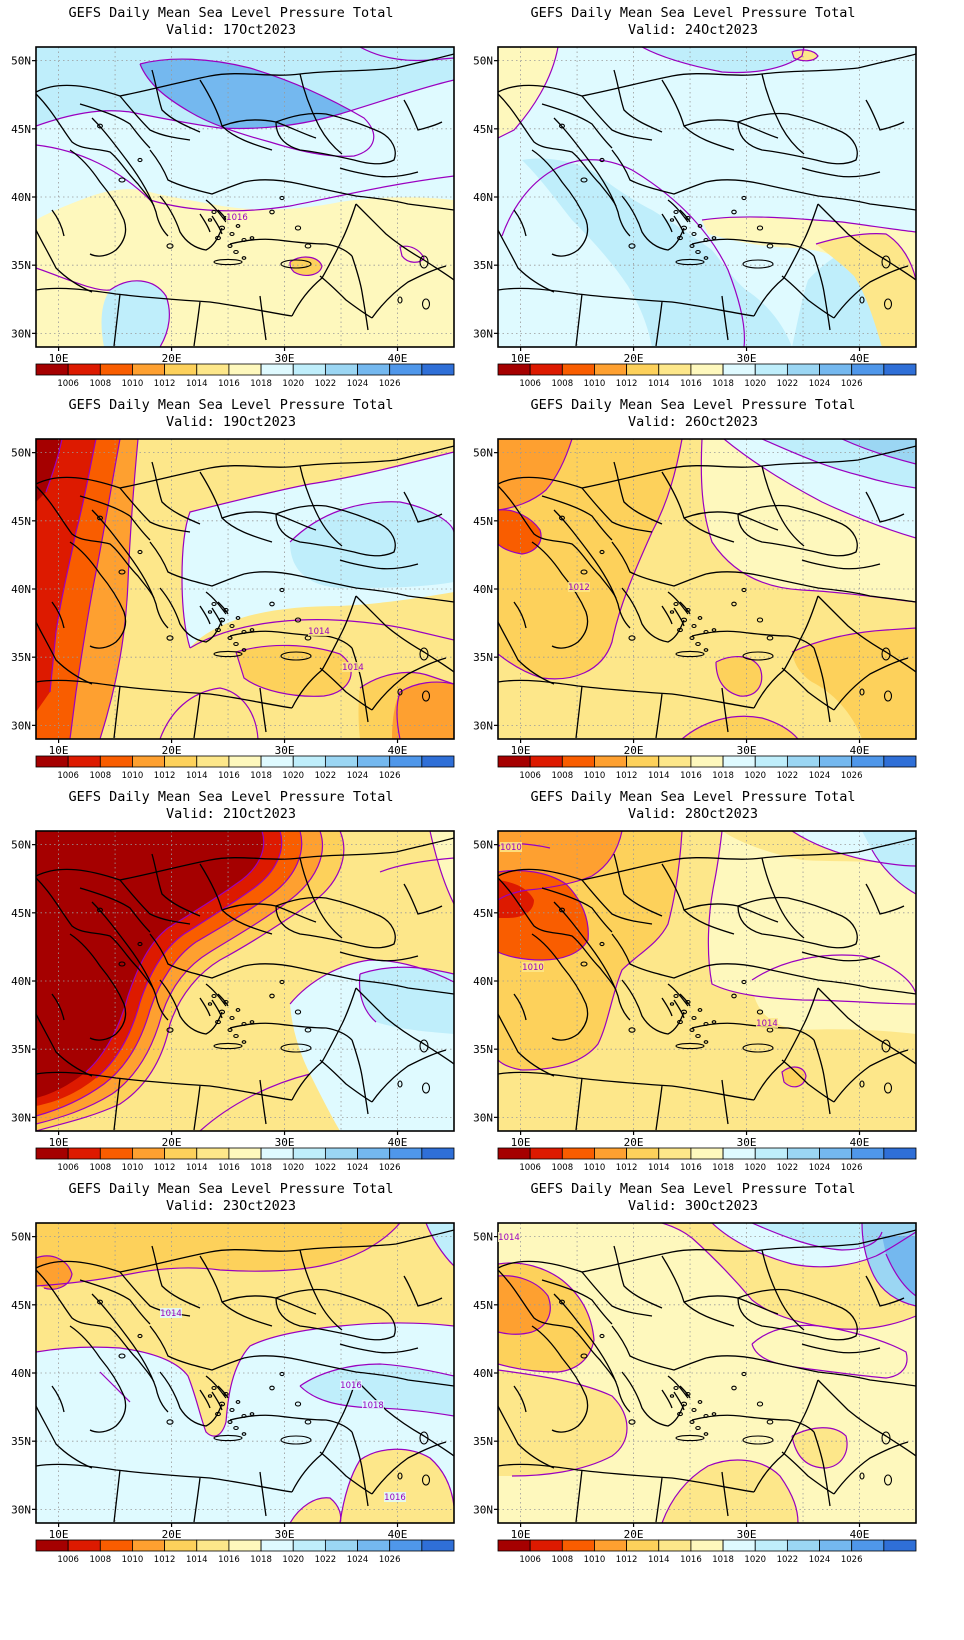 Image resolution: width=964 pixels, height=1640 pixels. Describe the element at coordinates (723, 776) in the screenshot. I see `colorbar-label: 1018` at that location.